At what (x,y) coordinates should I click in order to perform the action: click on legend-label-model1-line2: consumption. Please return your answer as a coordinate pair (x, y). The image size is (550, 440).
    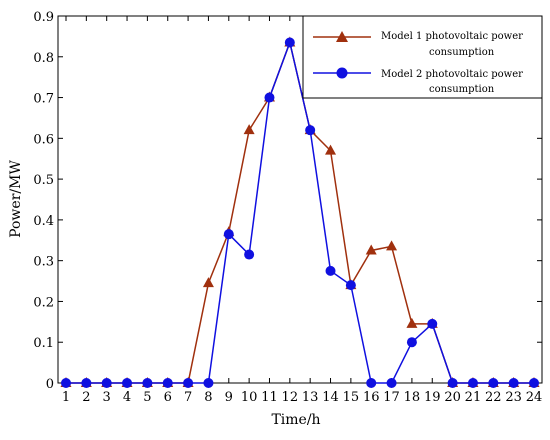
    Looking at the image, I should click on (462, 52).